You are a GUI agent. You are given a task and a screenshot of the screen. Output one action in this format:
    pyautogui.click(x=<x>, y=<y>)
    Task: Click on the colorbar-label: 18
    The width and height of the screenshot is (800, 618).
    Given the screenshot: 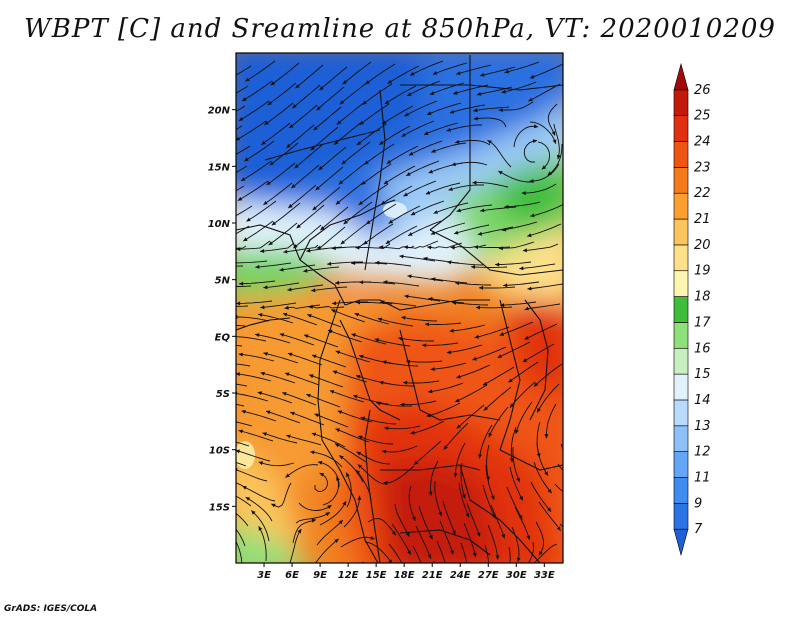 What is the action you would take?
    pyautogui.click(x=702, y=297)
    